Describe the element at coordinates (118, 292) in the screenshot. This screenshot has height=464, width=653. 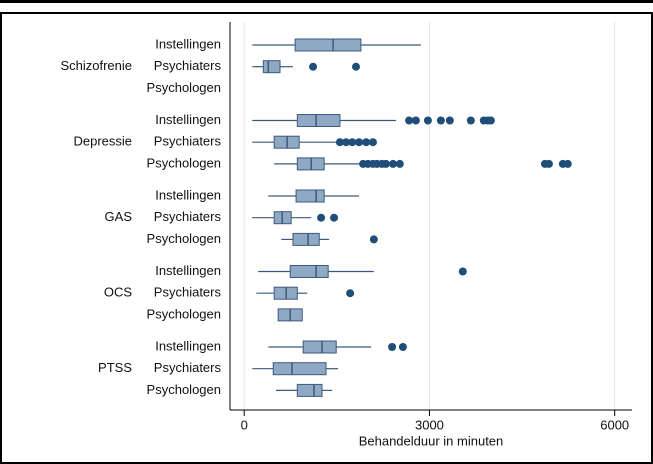
I see `group-label: OCS` at that location.